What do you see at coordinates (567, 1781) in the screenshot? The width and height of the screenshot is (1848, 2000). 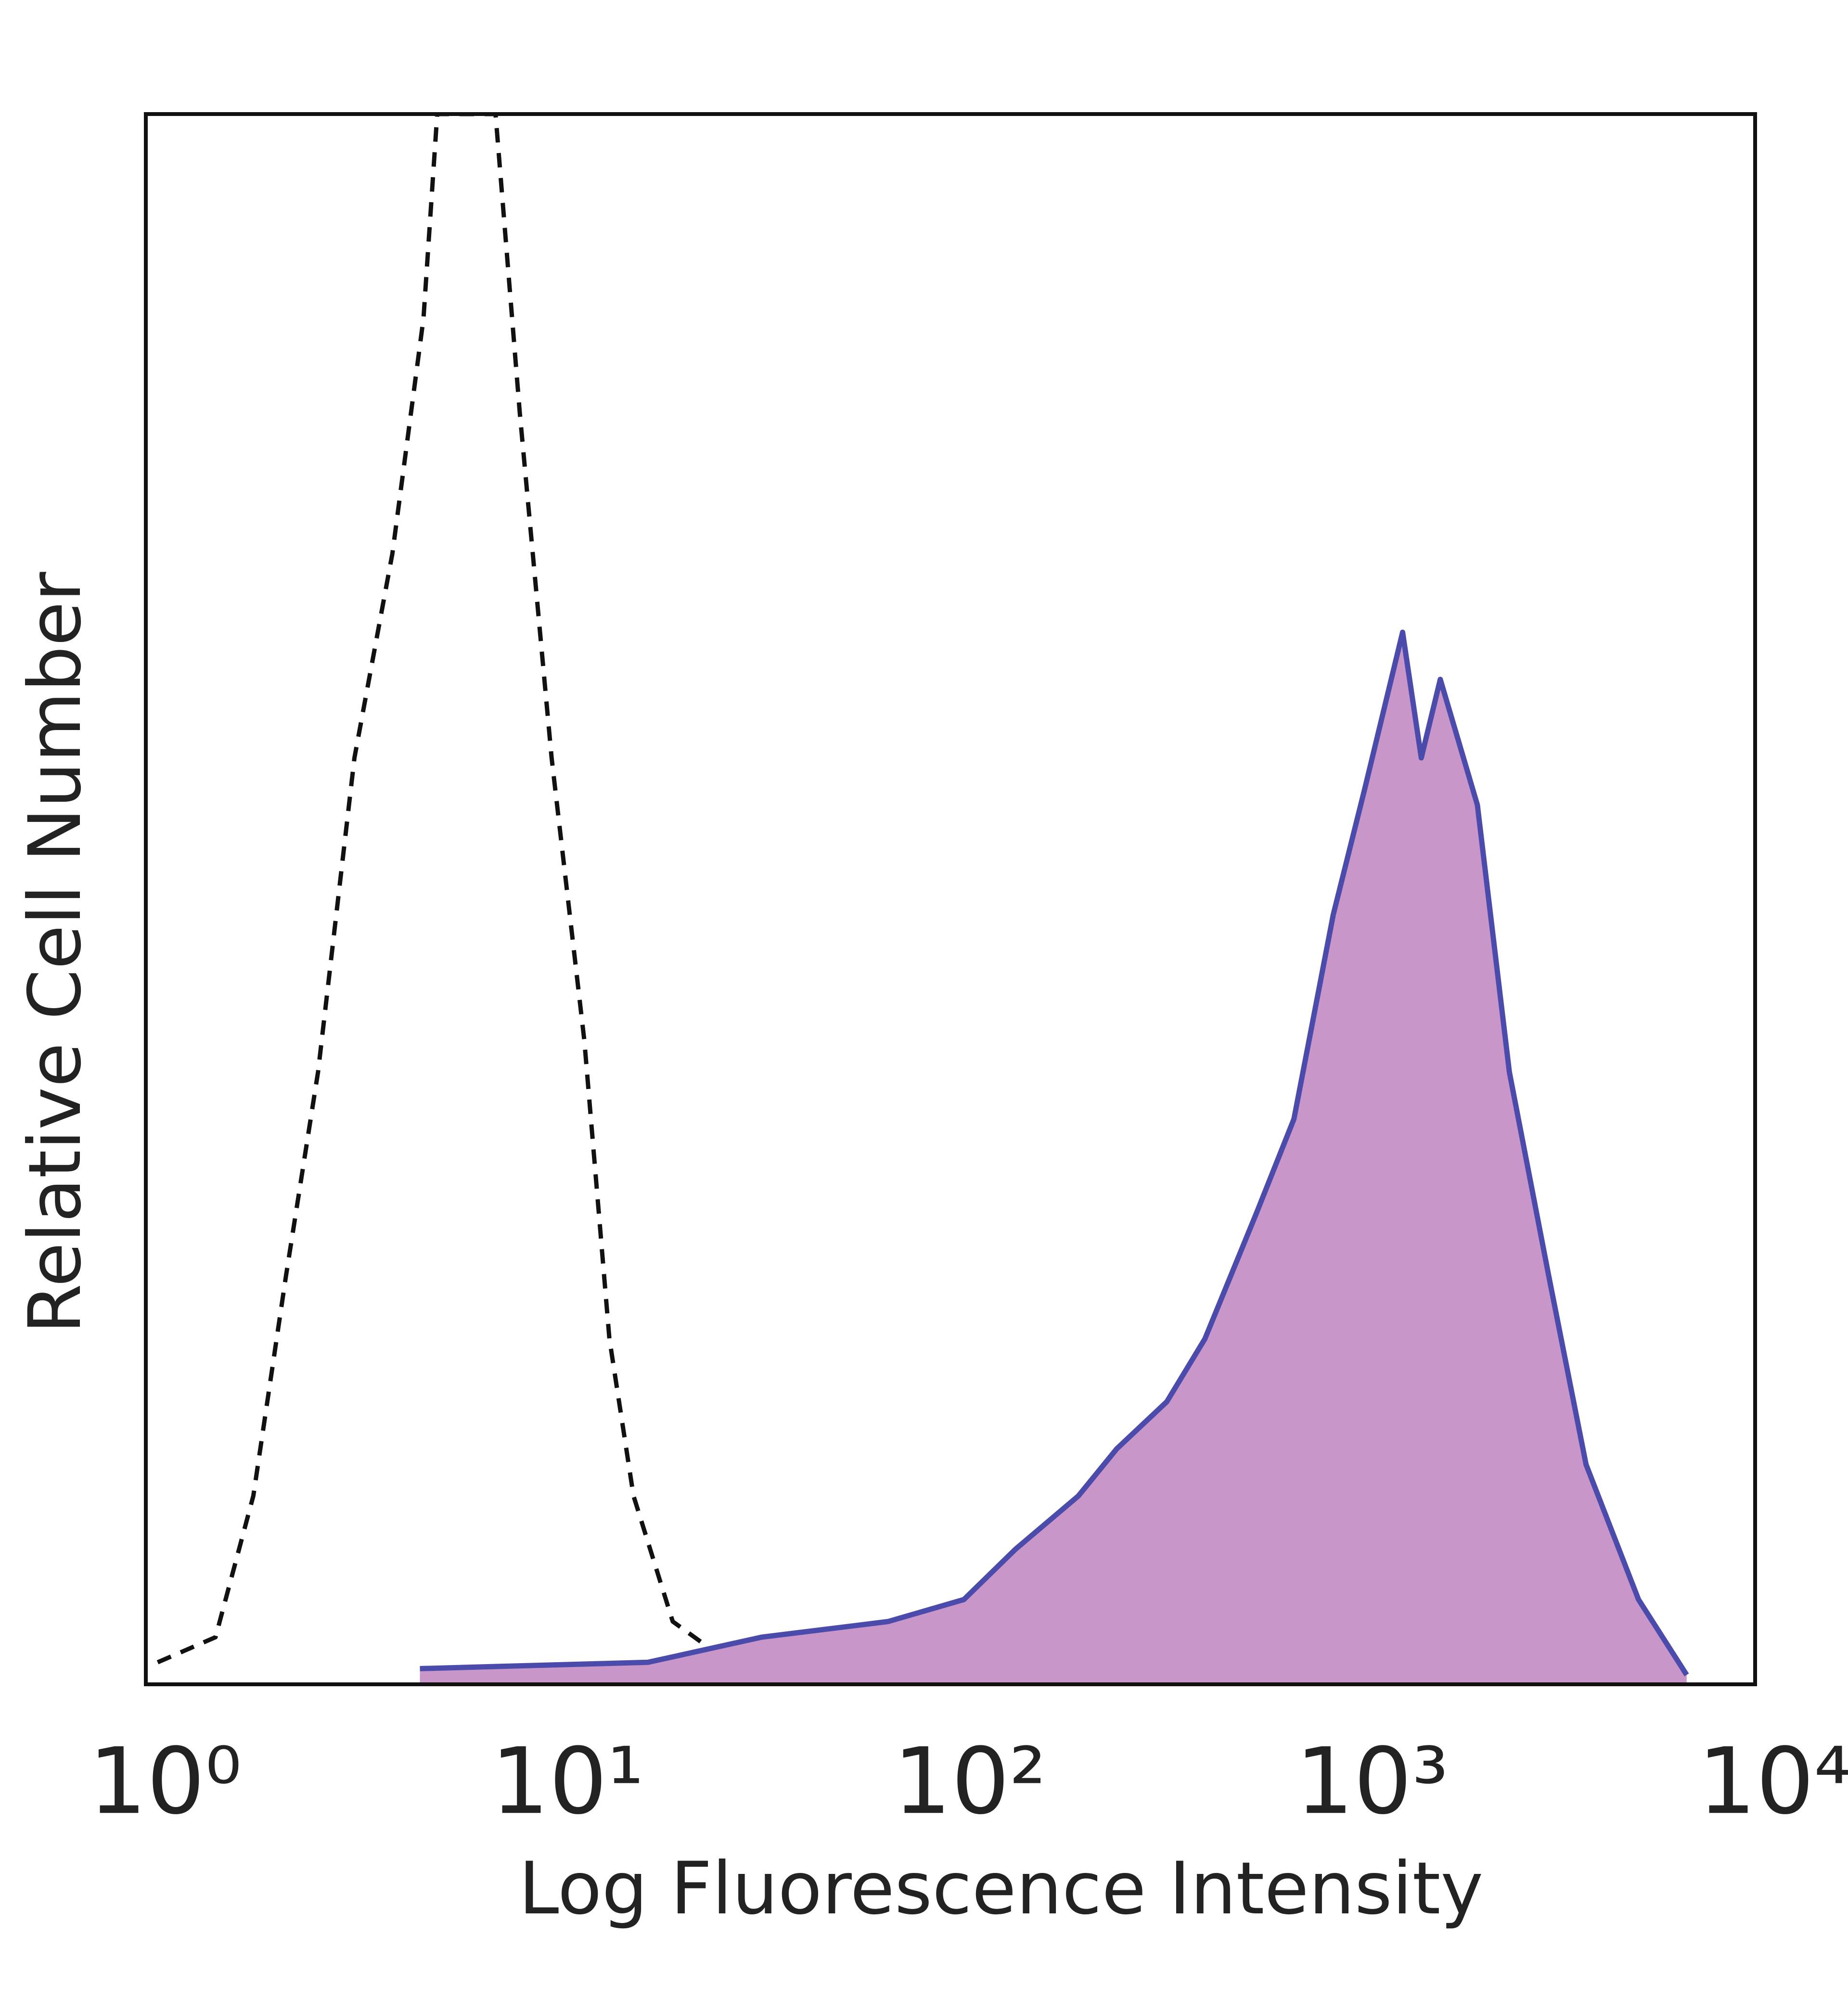 I see `x-tick-label: 10¹` at bounding box center [567, 1781].